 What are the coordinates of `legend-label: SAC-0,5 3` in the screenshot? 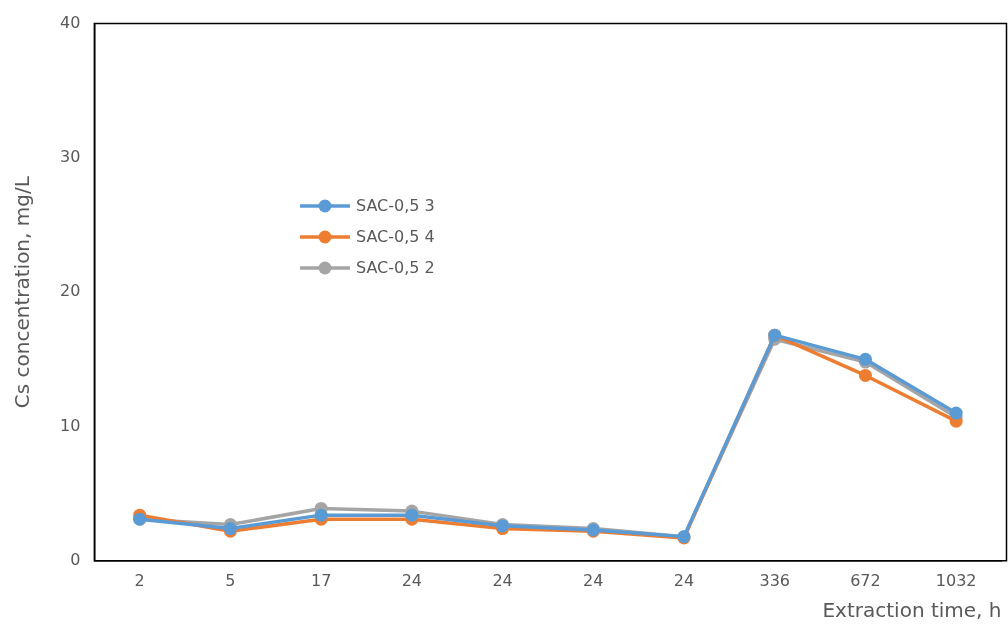 It's located at (395, 205).